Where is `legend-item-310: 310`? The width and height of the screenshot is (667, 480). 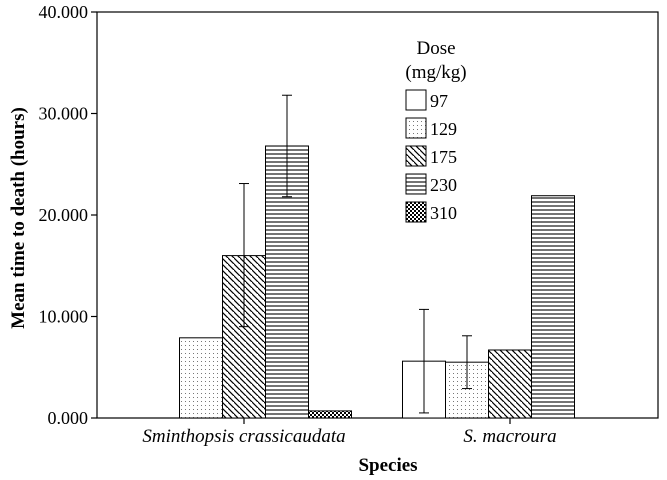 legend-item-310: 310 is located at coordinates (431, 212).